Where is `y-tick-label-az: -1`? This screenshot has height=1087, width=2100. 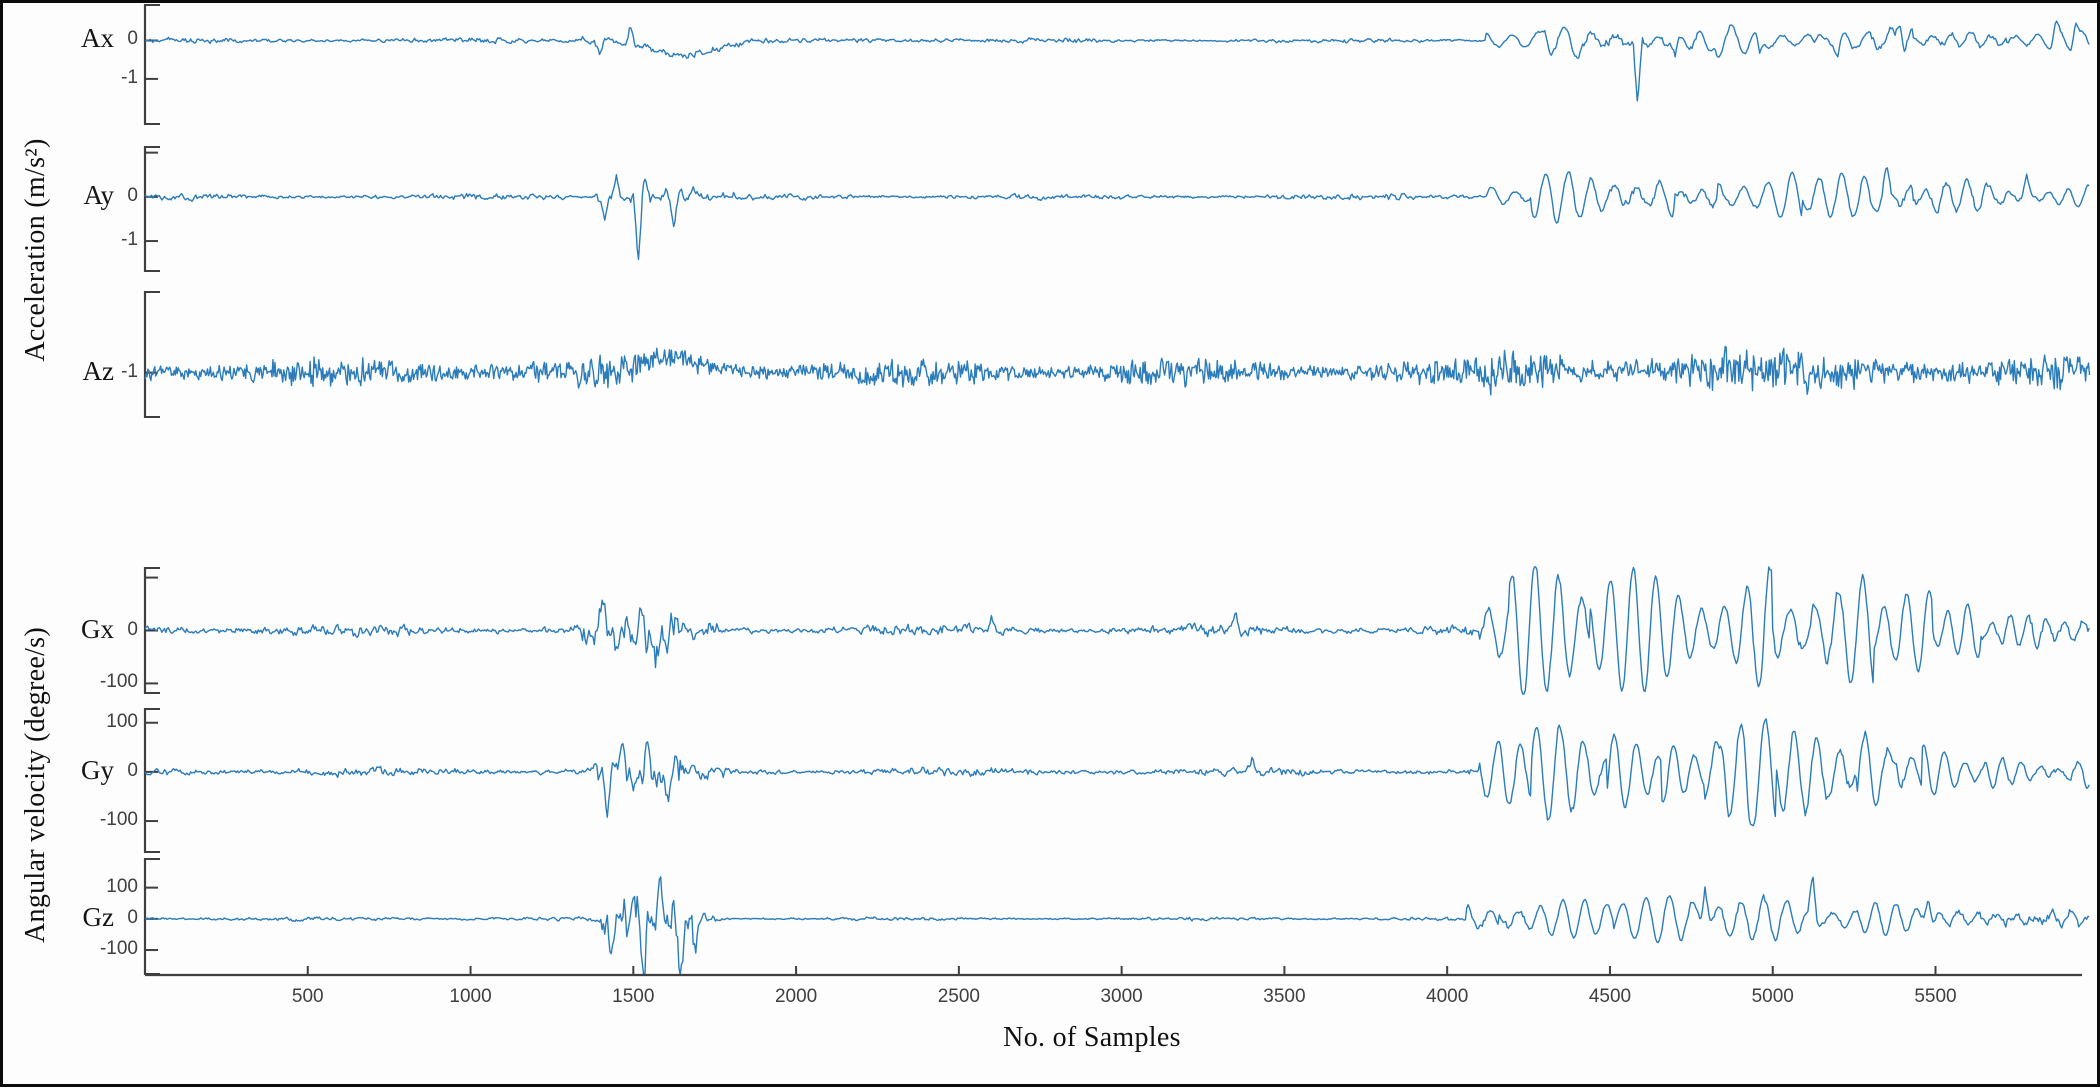 y-tick-label-az: -1 is located at coordinates (129, 371).